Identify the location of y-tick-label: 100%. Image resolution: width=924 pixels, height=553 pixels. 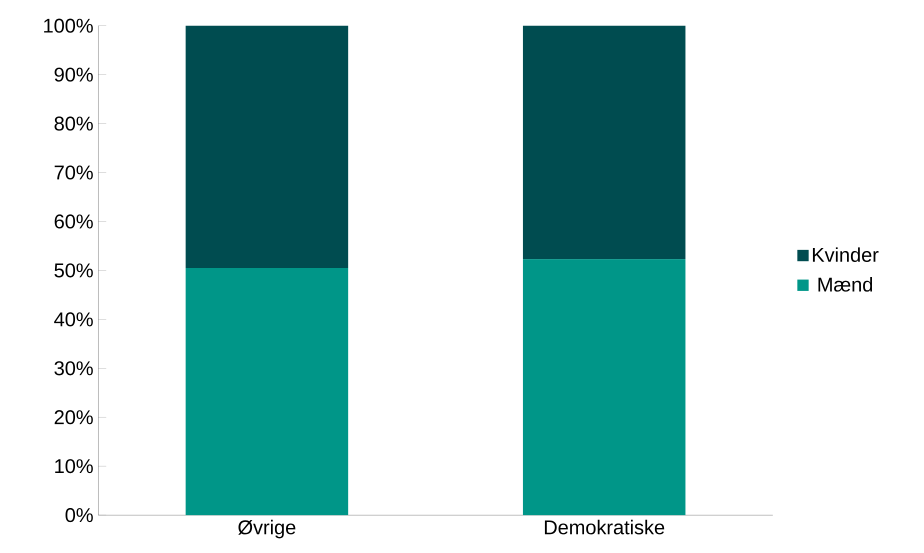
(68, 25).